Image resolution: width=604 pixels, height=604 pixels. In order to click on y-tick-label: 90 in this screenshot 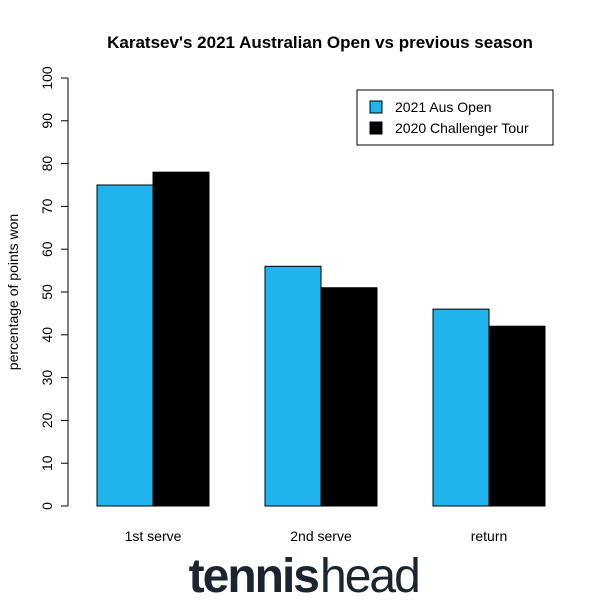, I will do `click(47, 121)`.